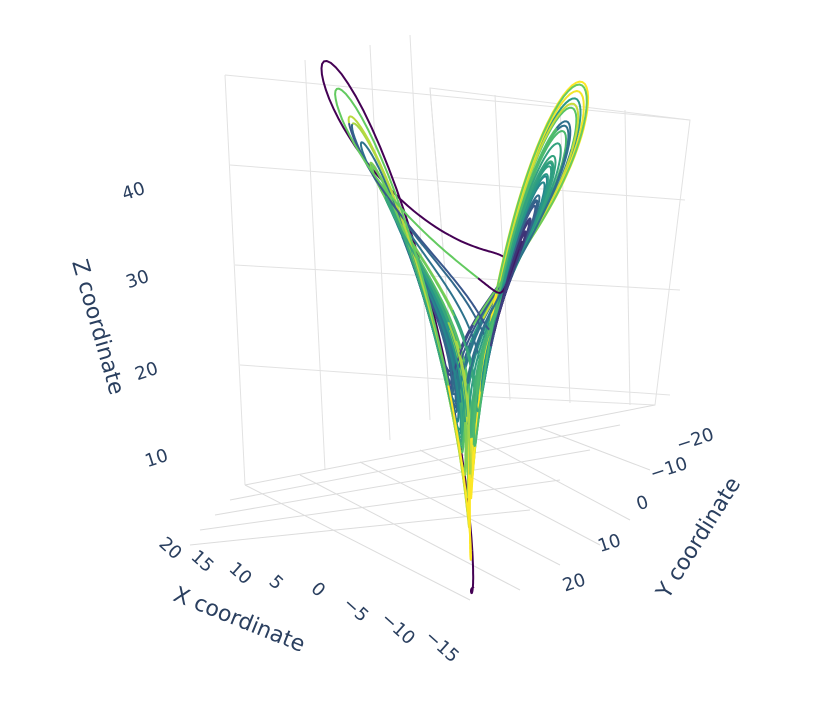 Image resolution: width=838 pixels, height=720 pixels. I want to click on x-tick-label: 0, so click(318, 589).